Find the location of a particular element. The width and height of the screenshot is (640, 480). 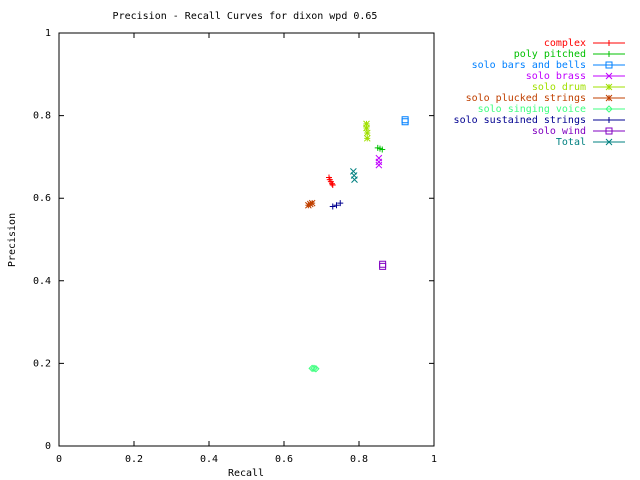

legend-label: solo wind is located at coordinates (559, 131).